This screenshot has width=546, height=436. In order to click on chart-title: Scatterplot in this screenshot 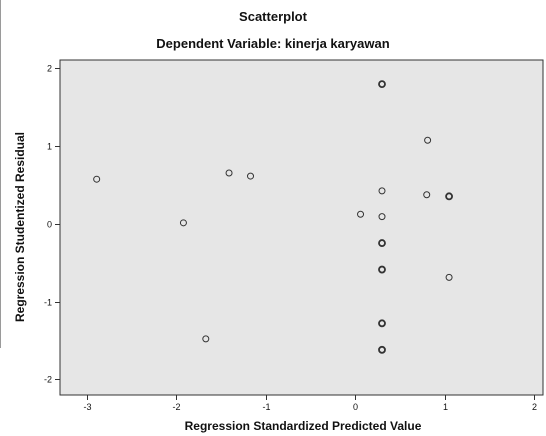, I will do `click(273, 16)`.